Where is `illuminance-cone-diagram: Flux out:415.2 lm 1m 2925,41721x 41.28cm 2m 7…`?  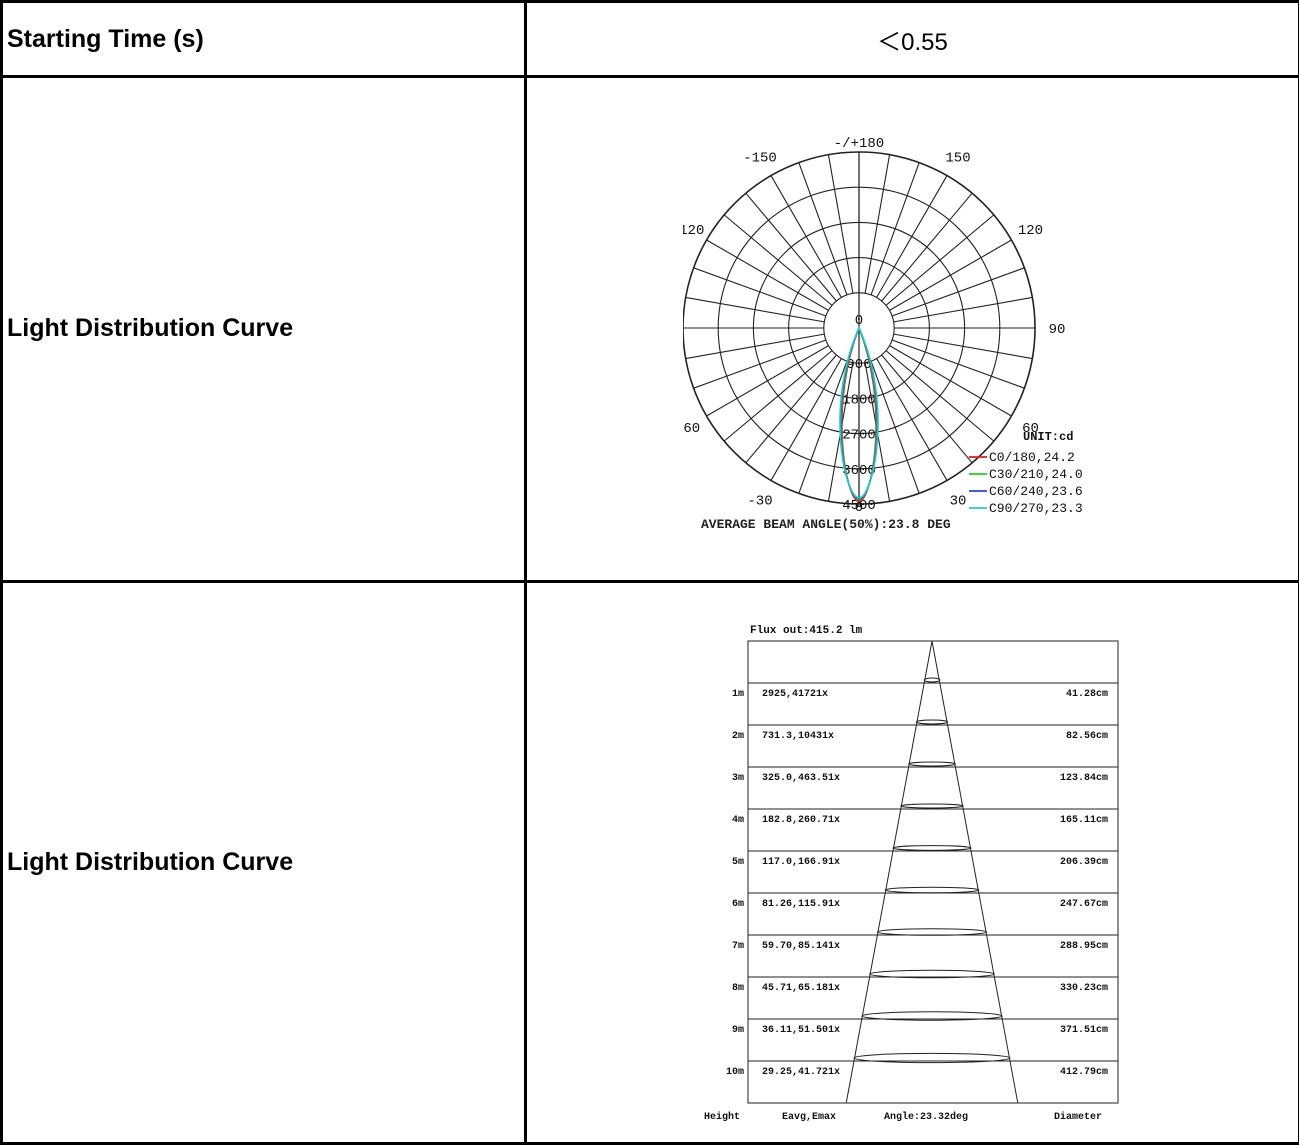 illuminance-cone-diagram: Flux out:415.2 lm 1m 2925,41721x 41.28cm 2m 7… is located at coordinates (911, 874).